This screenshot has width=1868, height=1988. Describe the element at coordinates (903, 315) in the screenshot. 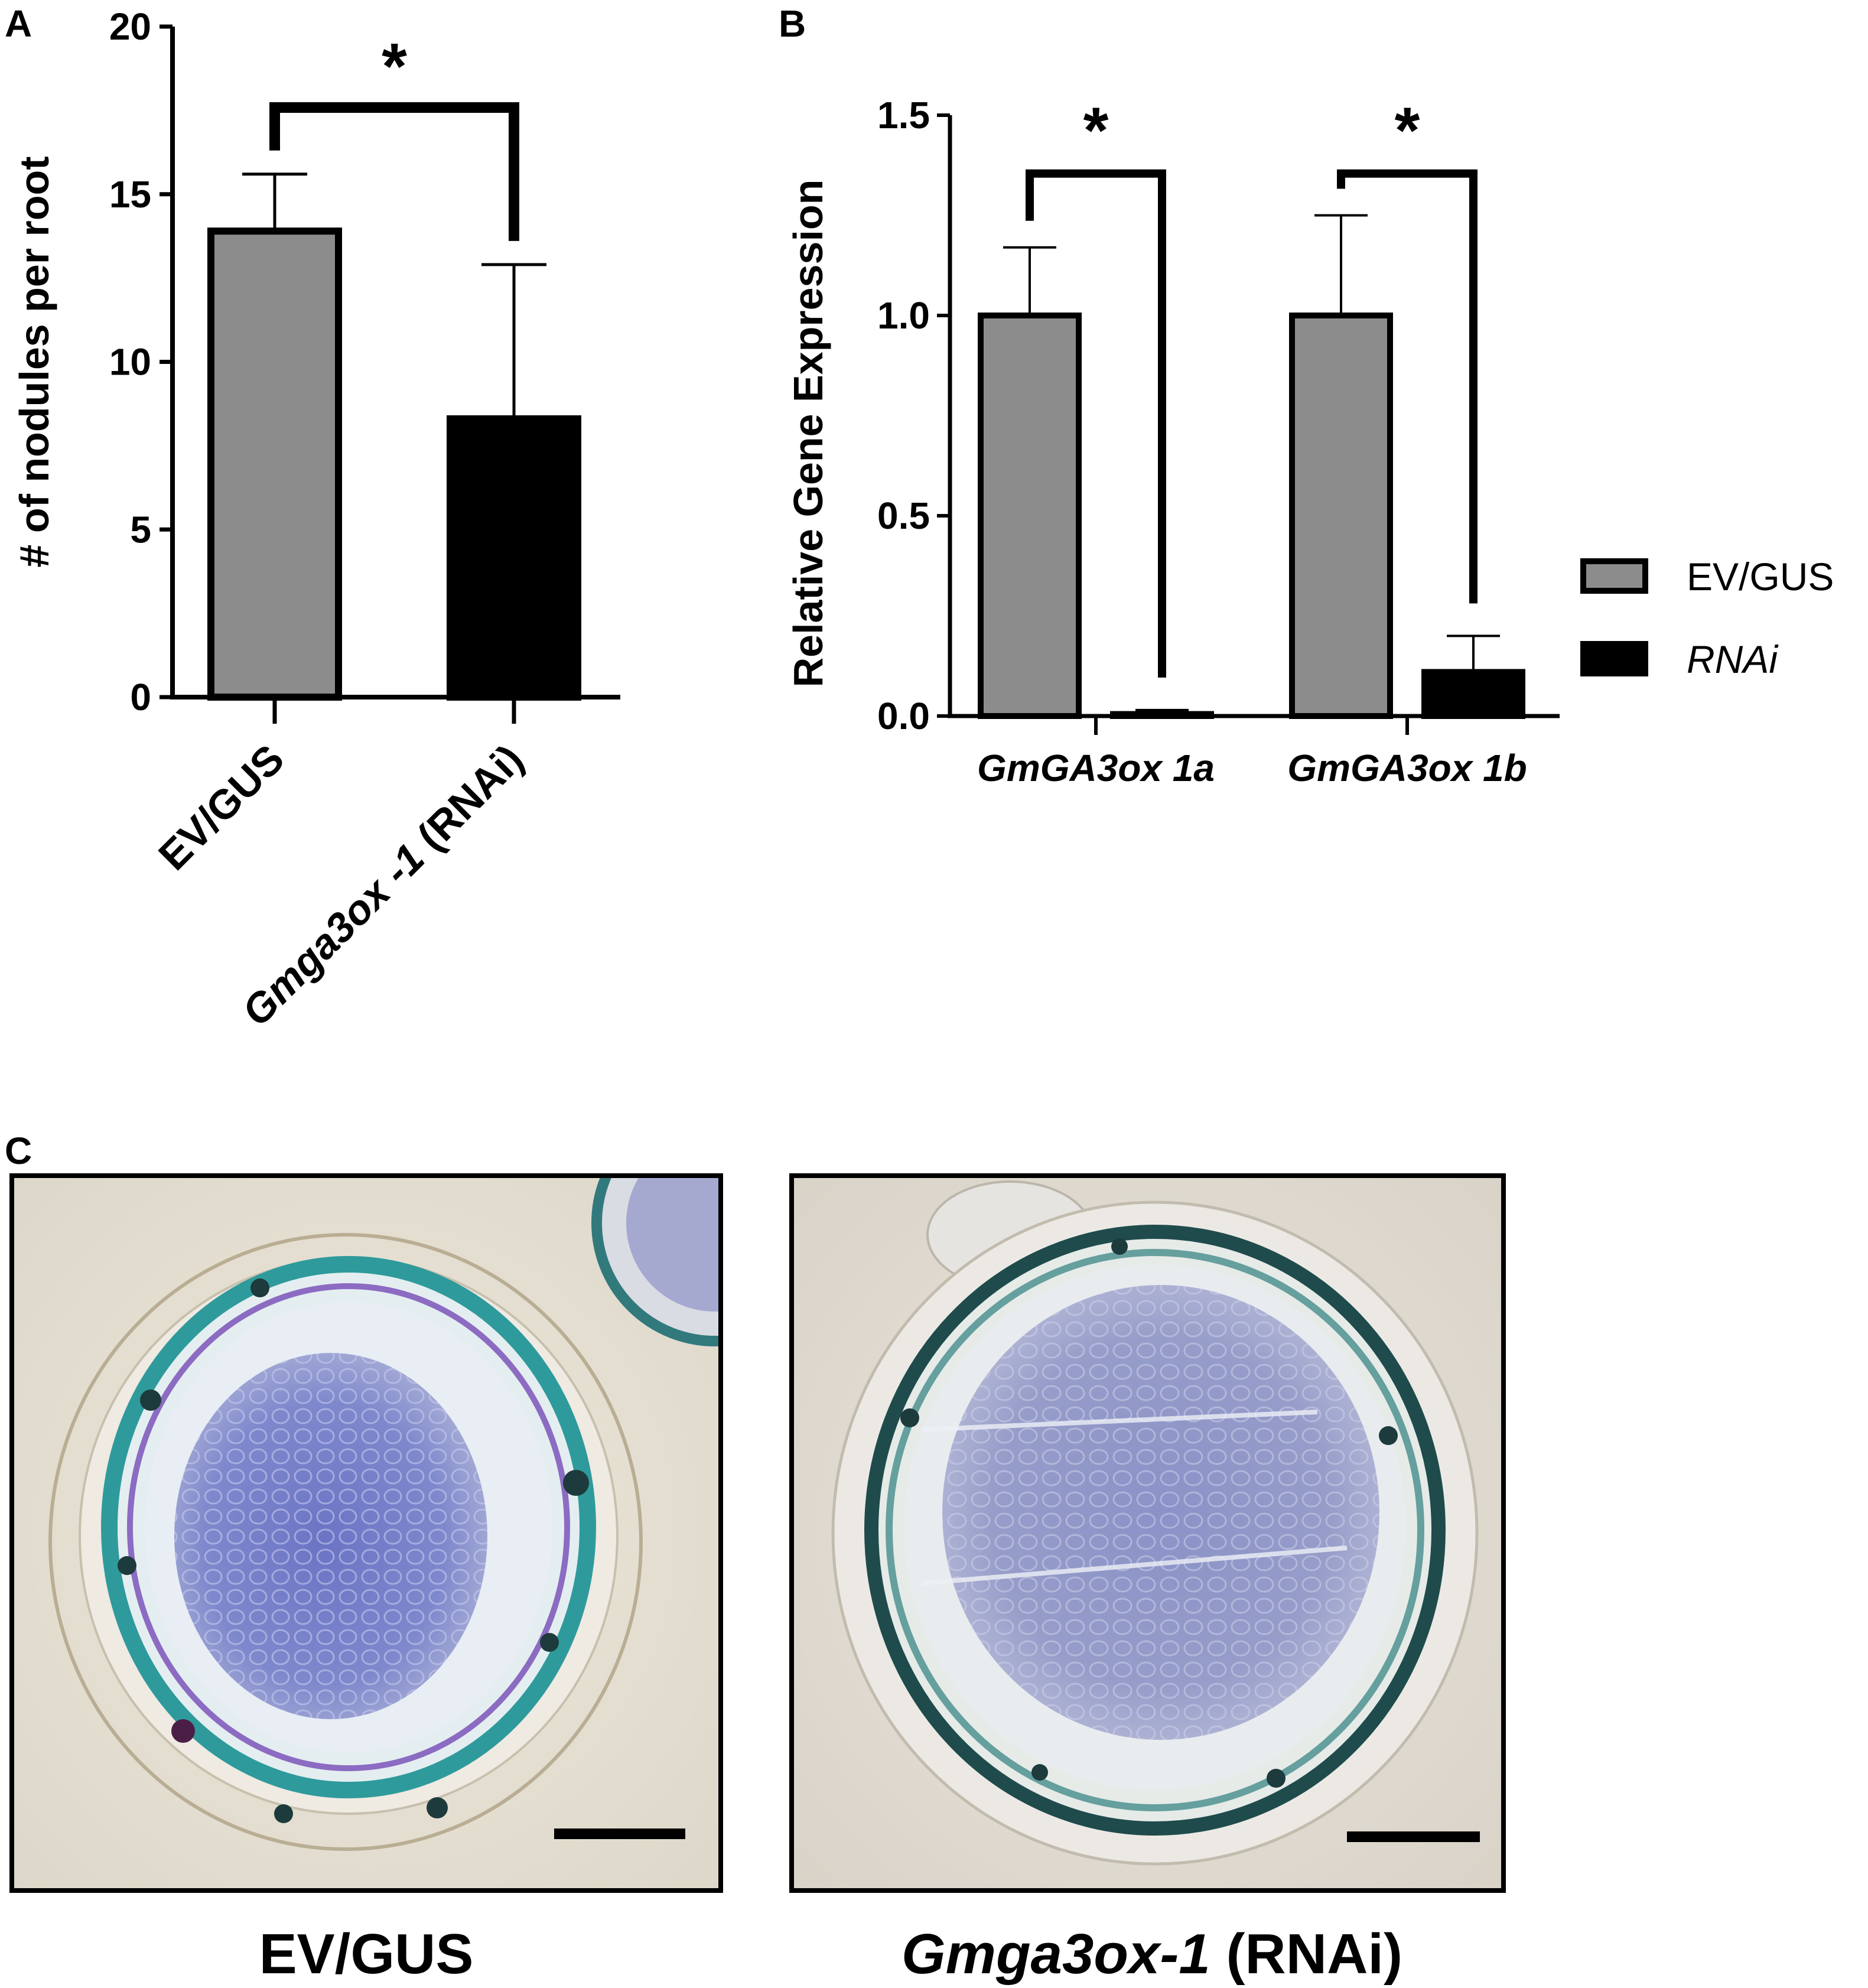

I see `y-tick-label: 1.0` at that location.